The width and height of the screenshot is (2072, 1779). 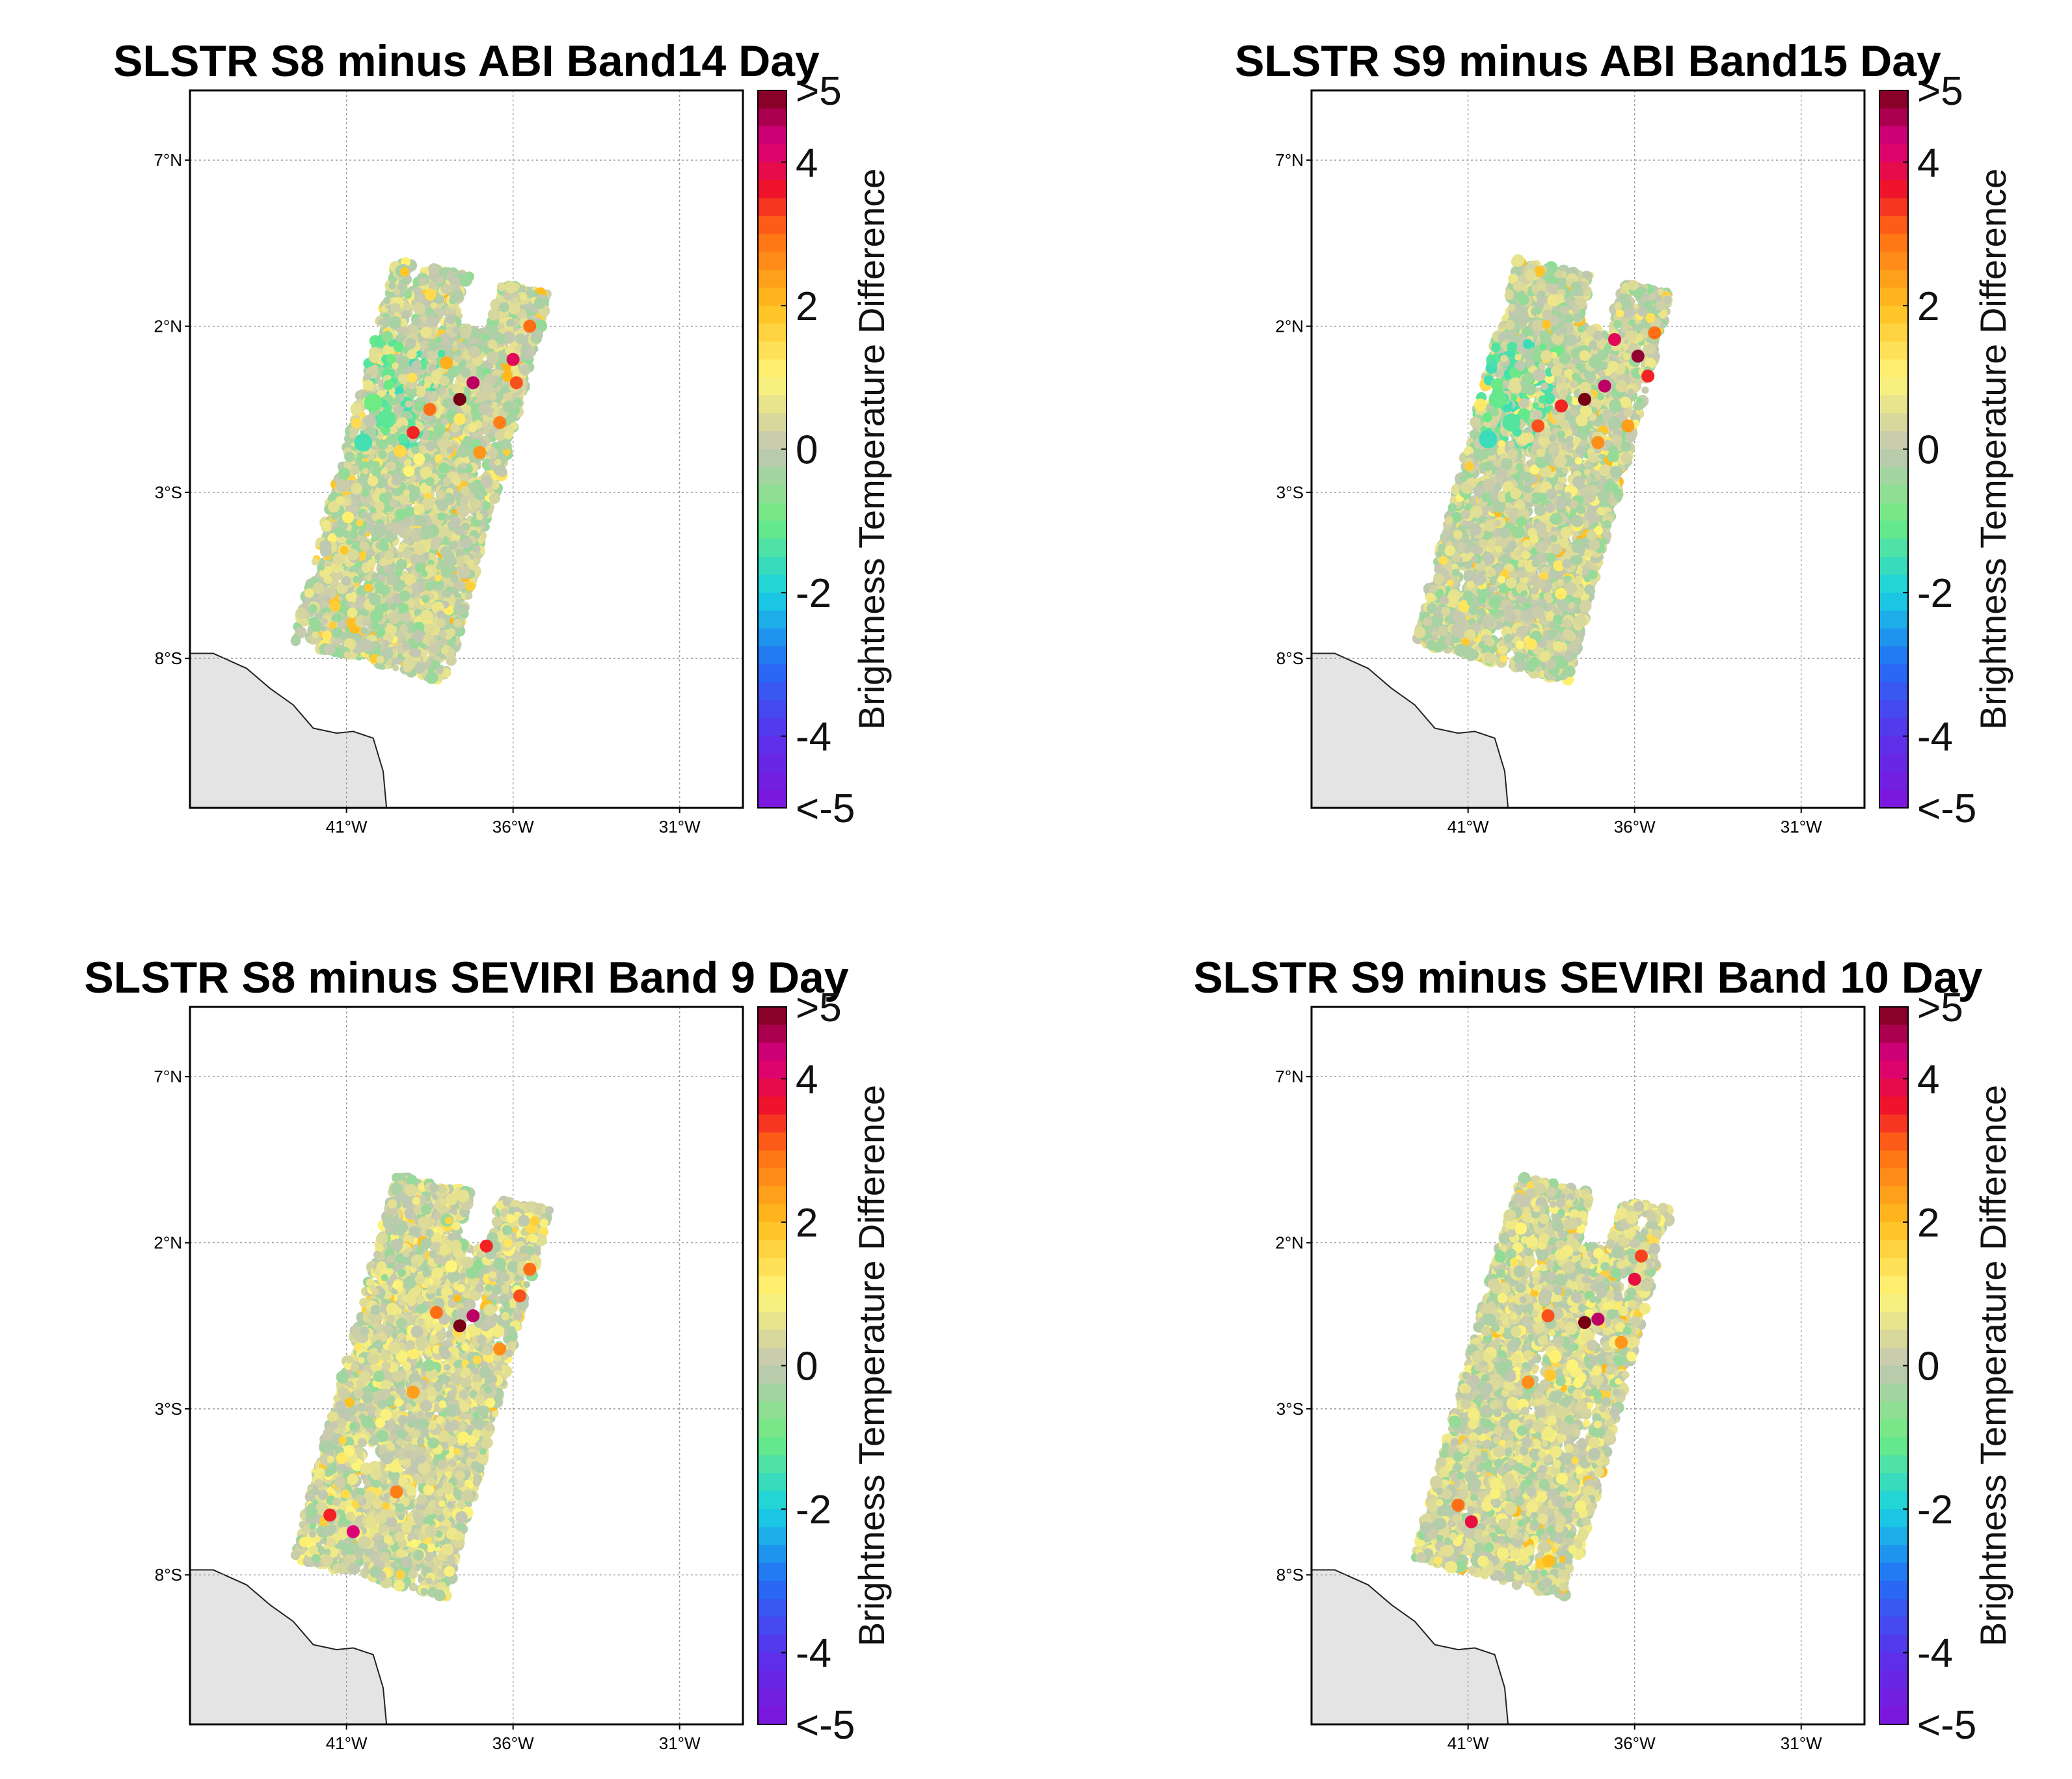 I want to click on colorbar-tick-label: 0, so click(x=807, y=450).